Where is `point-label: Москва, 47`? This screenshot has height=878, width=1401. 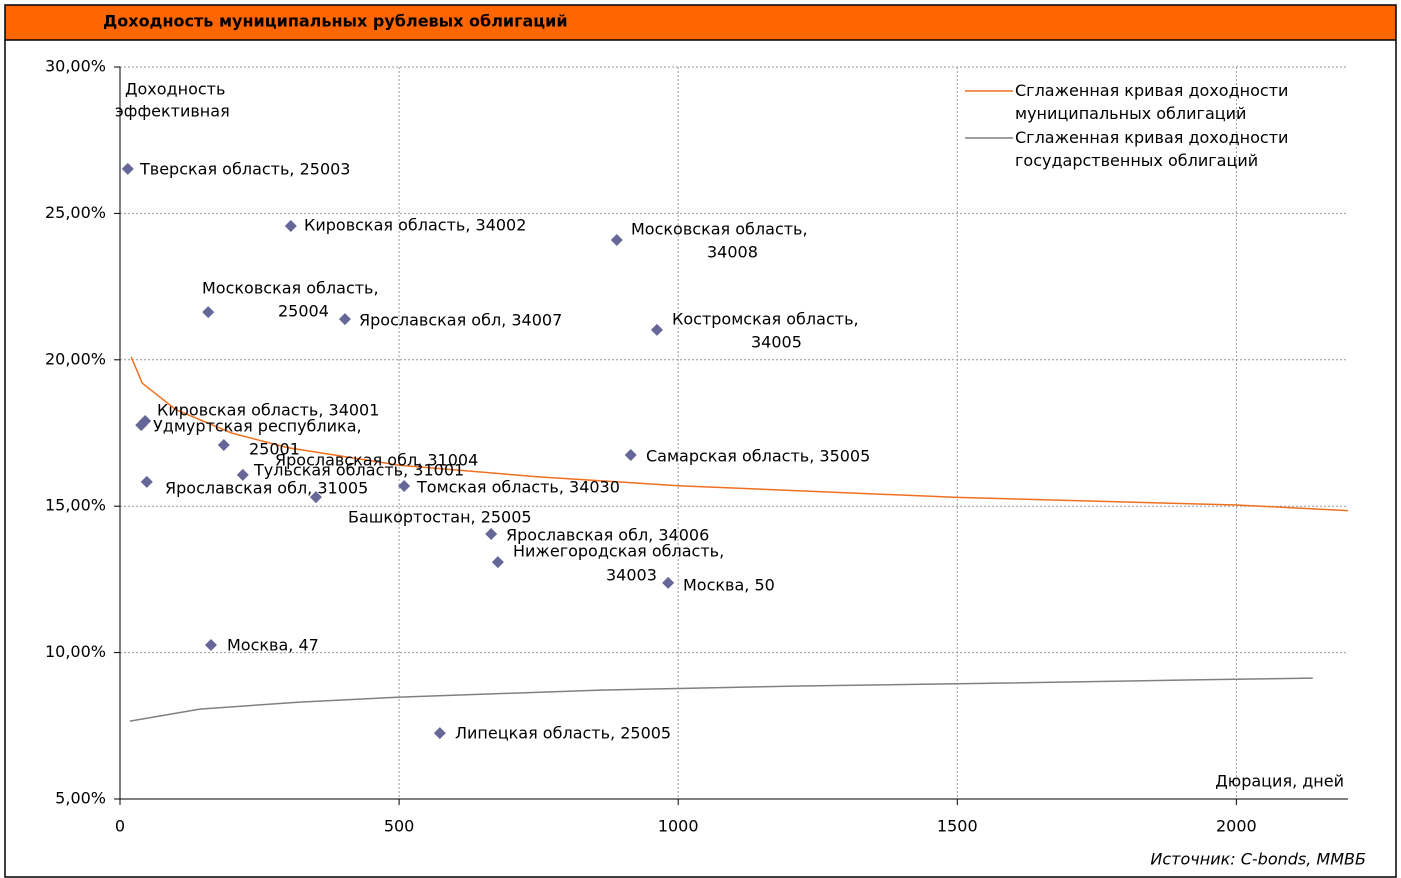 point-label: Москва, 47 is located at coordinates (273, 645).